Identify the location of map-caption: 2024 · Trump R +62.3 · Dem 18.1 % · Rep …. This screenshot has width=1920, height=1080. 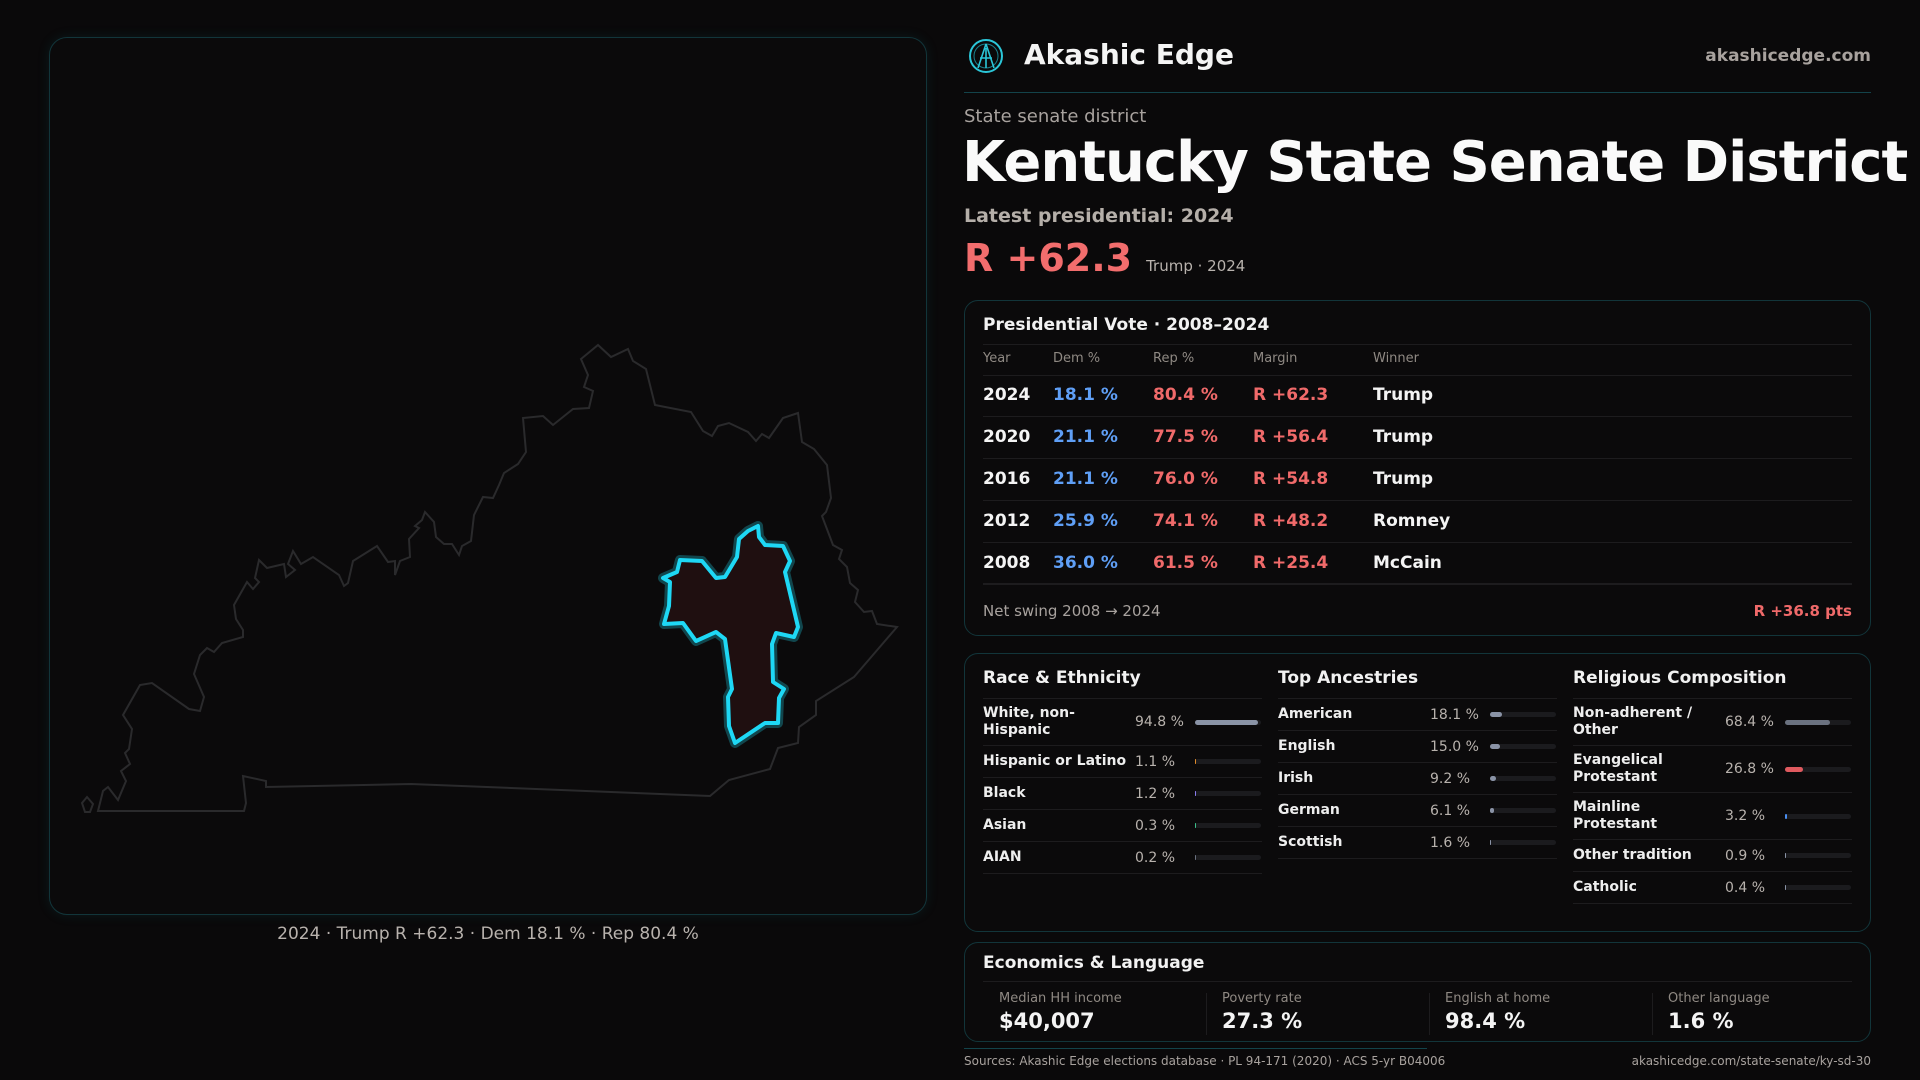
(488, 934).